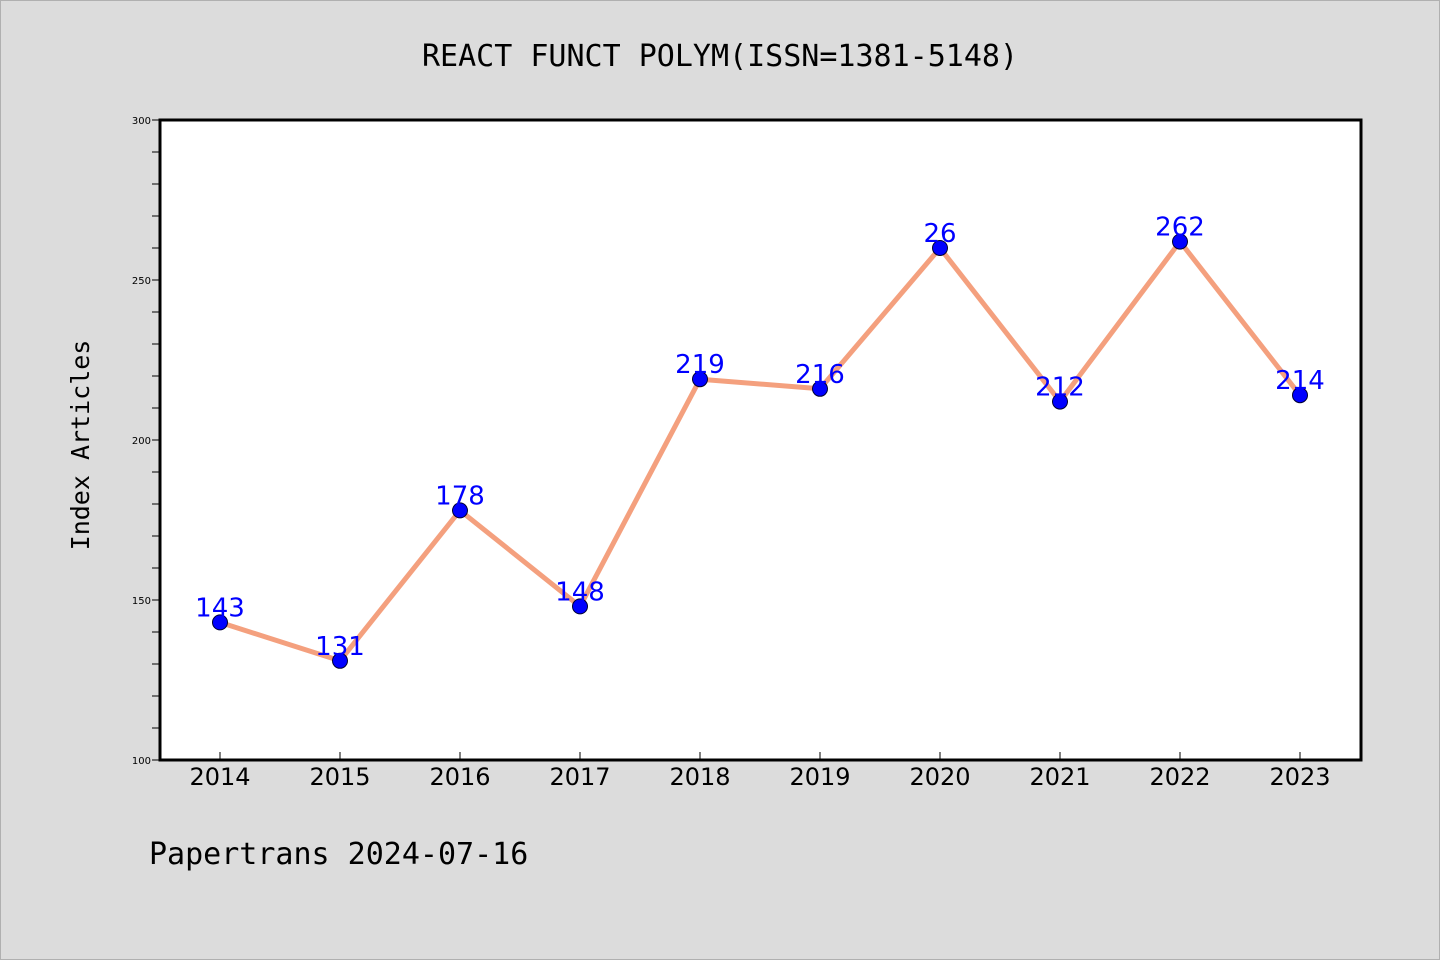 The image size is (1440, 960). Describe the element at coordinates (1179, 777) in the screenshot. I see `x-tick-label: 2022` at that location.